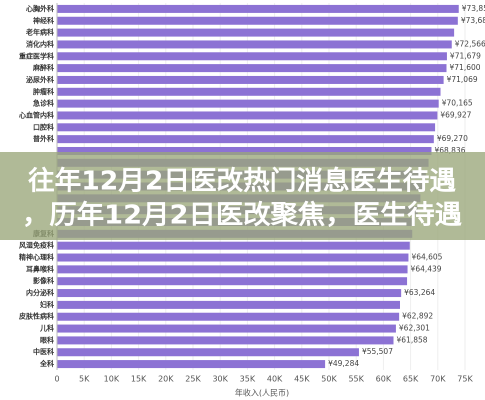 The width and height of the screenshot is (485, 400). What do you see at coordinates (470, 43) in the screenshot?
I see `value-label: ¥72,566` at bounding box center [470, 43].